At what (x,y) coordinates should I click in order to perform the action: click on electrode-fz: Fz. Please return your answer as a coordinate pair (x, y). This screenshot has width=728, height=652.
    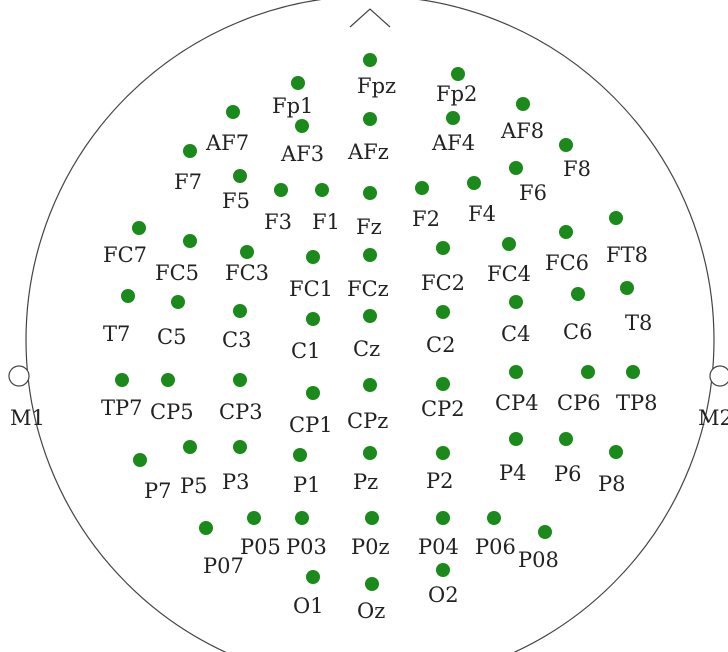
    Looking at the image, I should click on (369, 212).